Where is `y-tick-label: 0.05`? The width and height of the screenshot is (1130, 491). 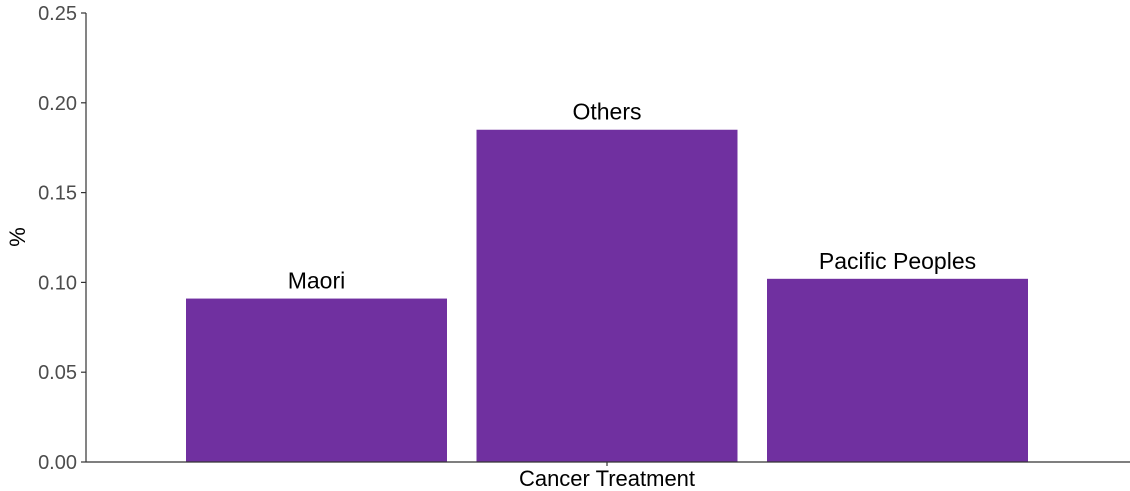
y-tick-label: 0.05 is located at coordinates (57, 373).